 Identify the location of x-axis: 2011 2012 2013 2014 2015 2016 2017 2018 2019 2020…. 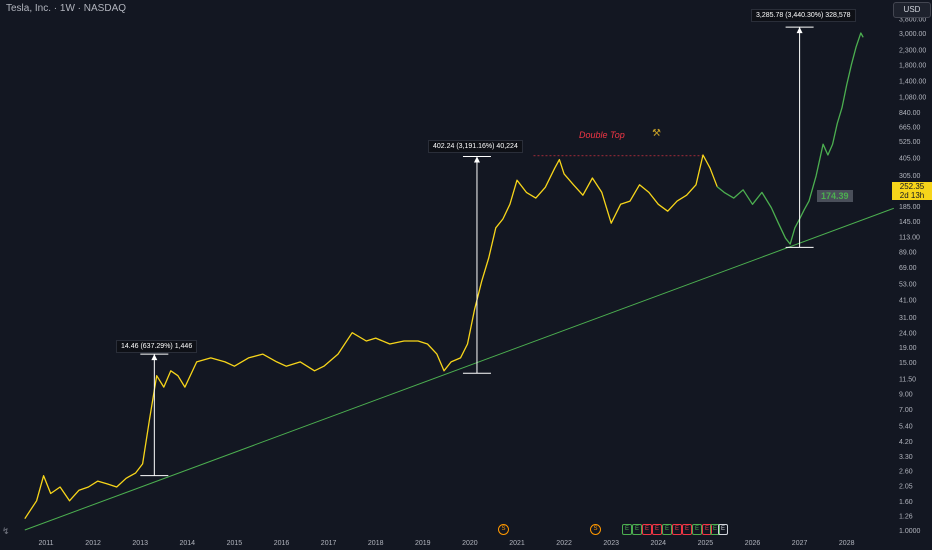
(446, 543).